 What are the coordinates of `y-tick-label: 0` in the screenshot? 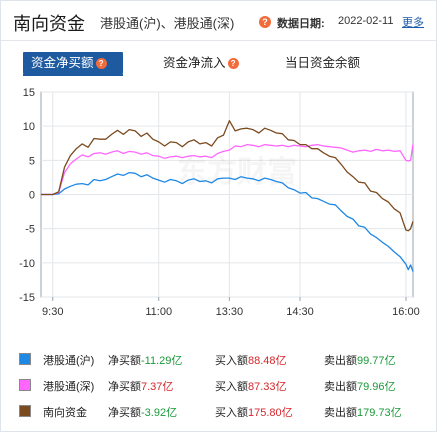 It's located at (32, 196).